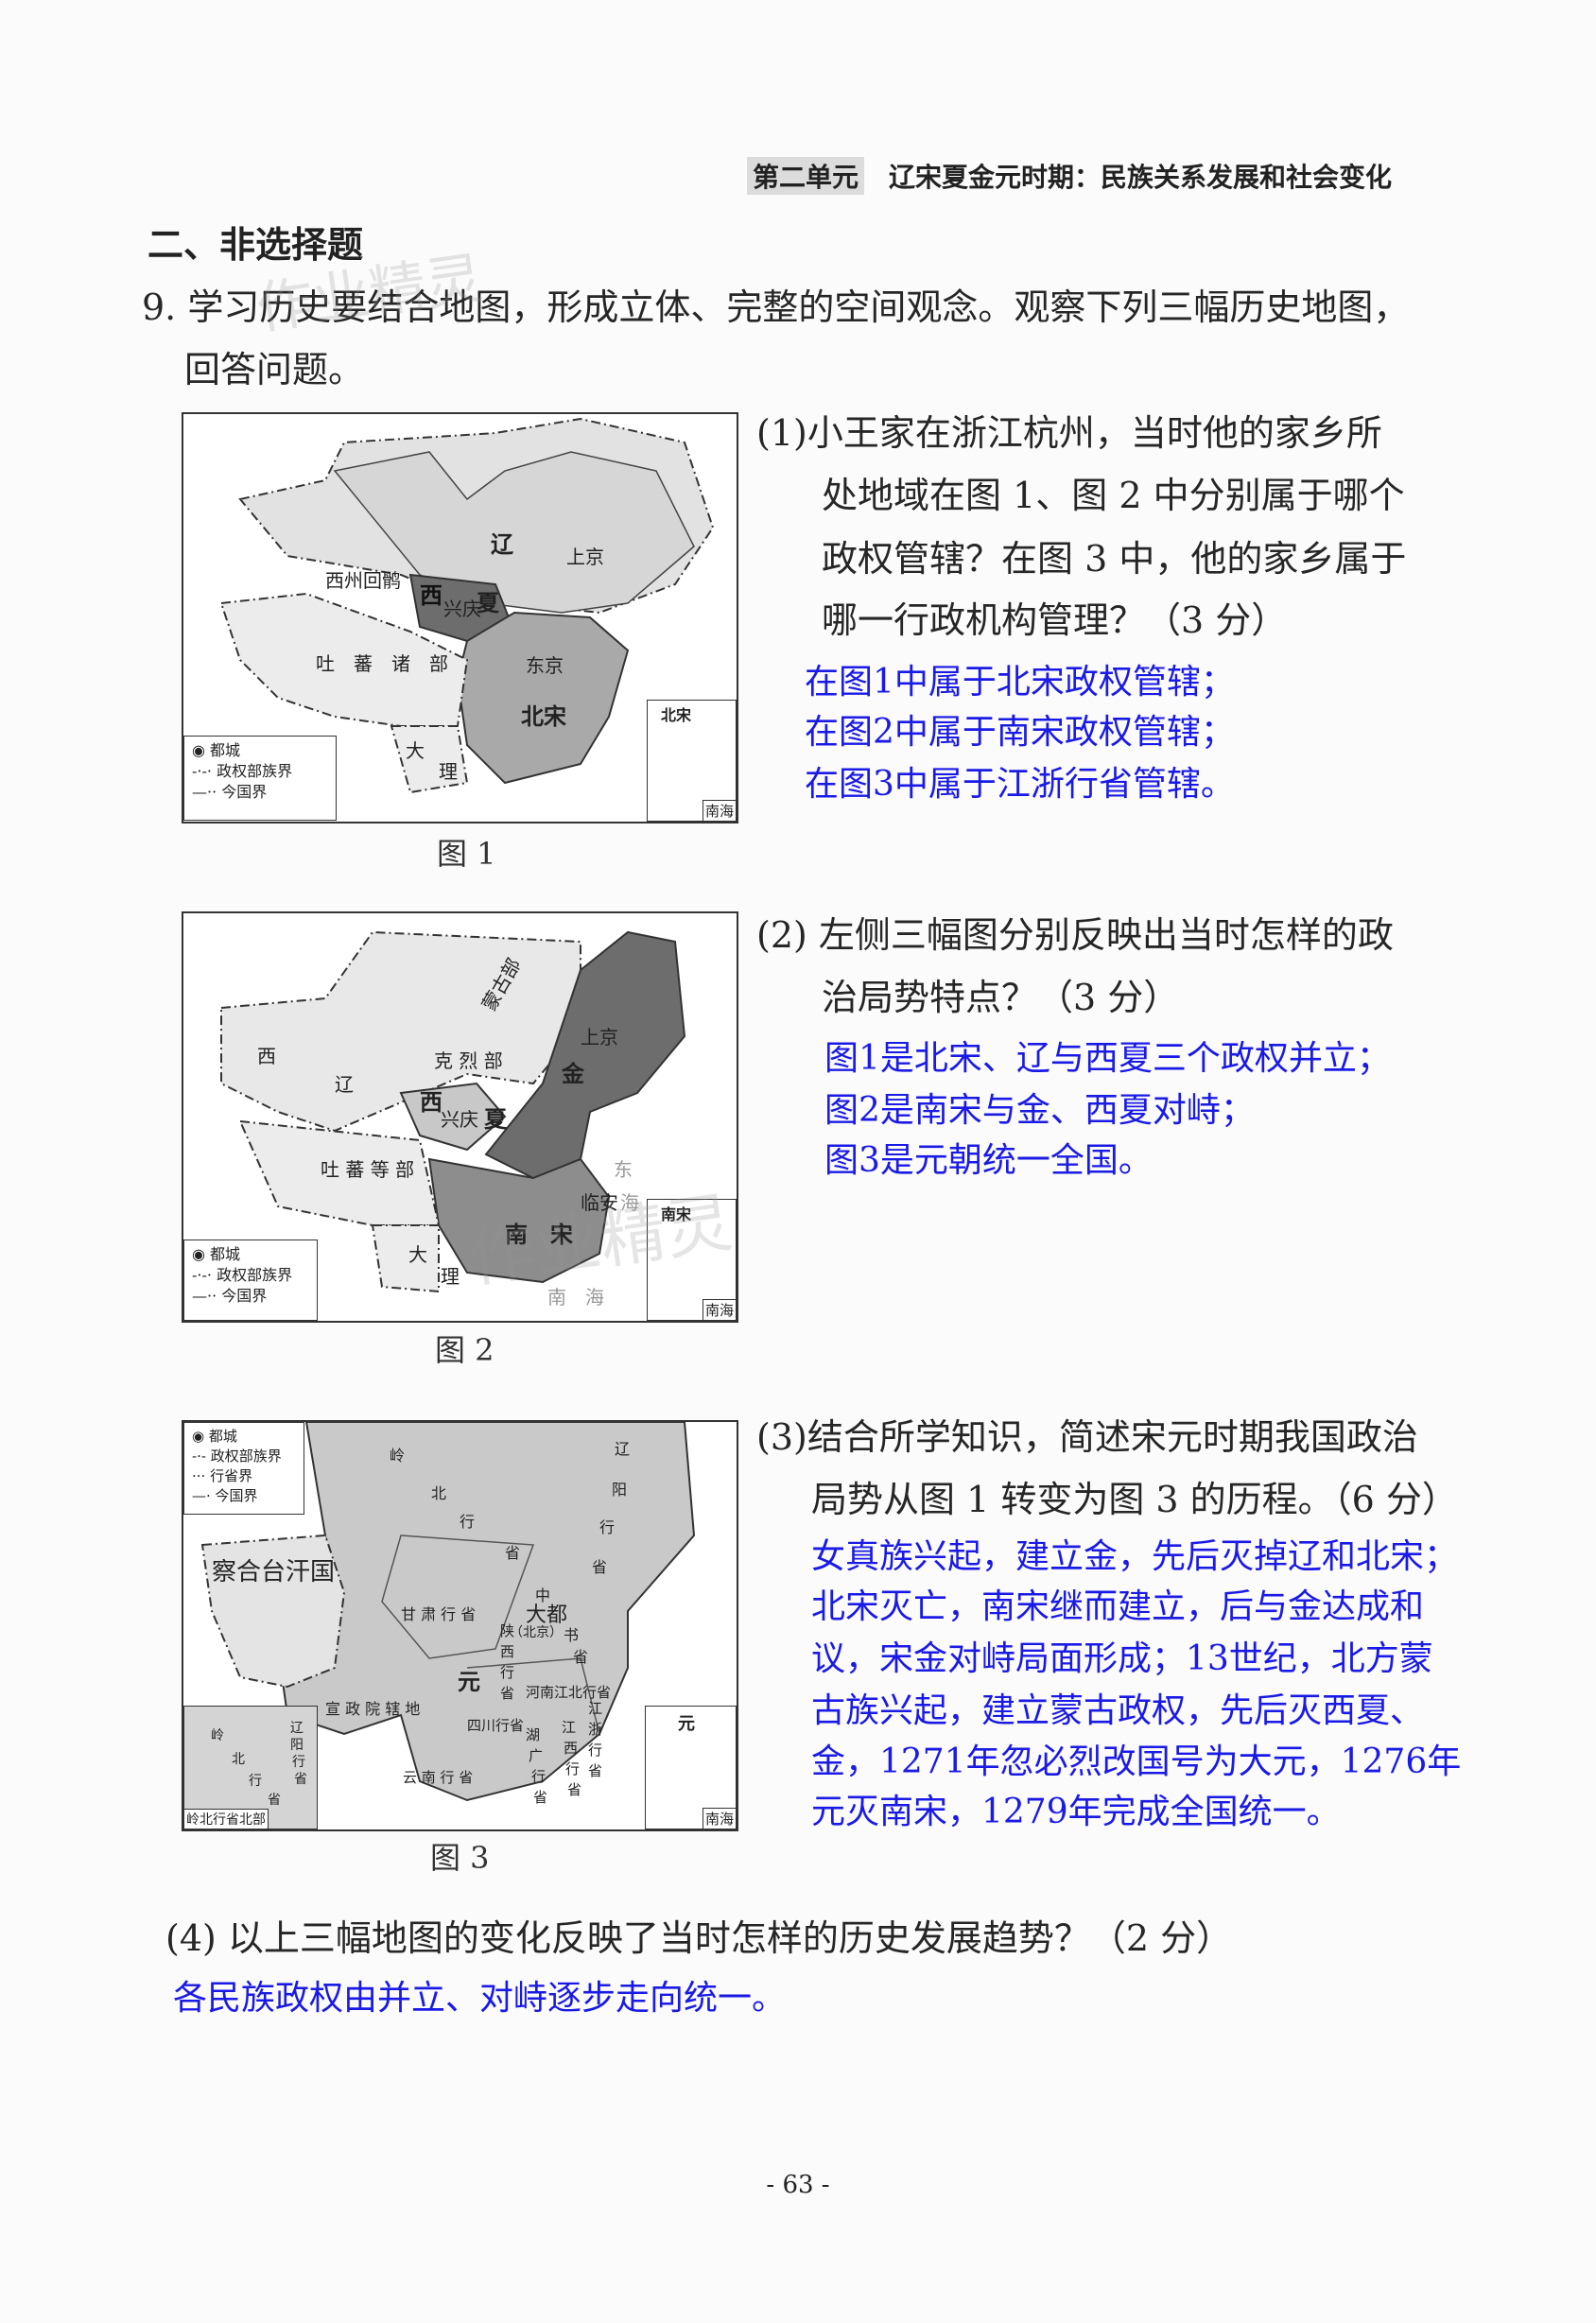  What do you see at coordinates (692, 761) in the screenshot?
I see `south-sea-inset: 北宋 南海` at bounding box center [692, 761].